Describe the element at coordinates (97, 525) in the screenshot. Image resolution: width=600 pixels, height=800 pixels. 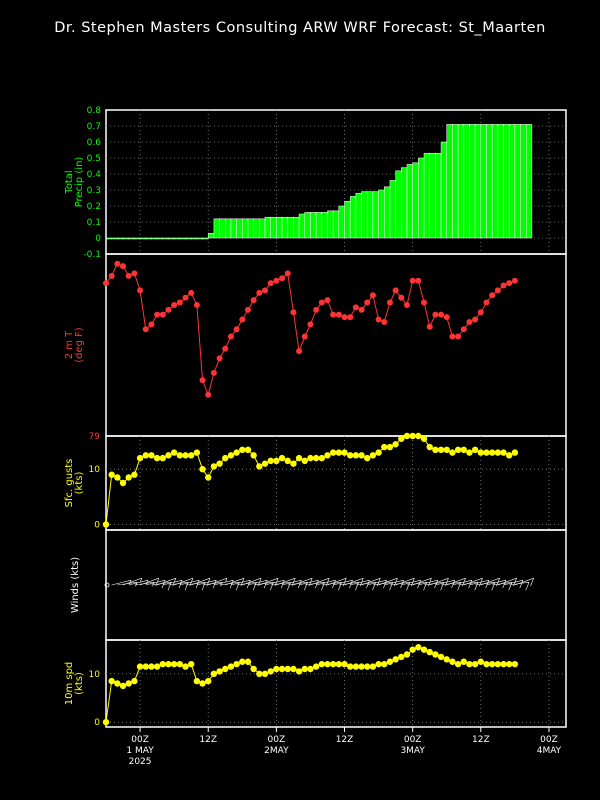
I see `gusts-ytick-label: 0` at that location.